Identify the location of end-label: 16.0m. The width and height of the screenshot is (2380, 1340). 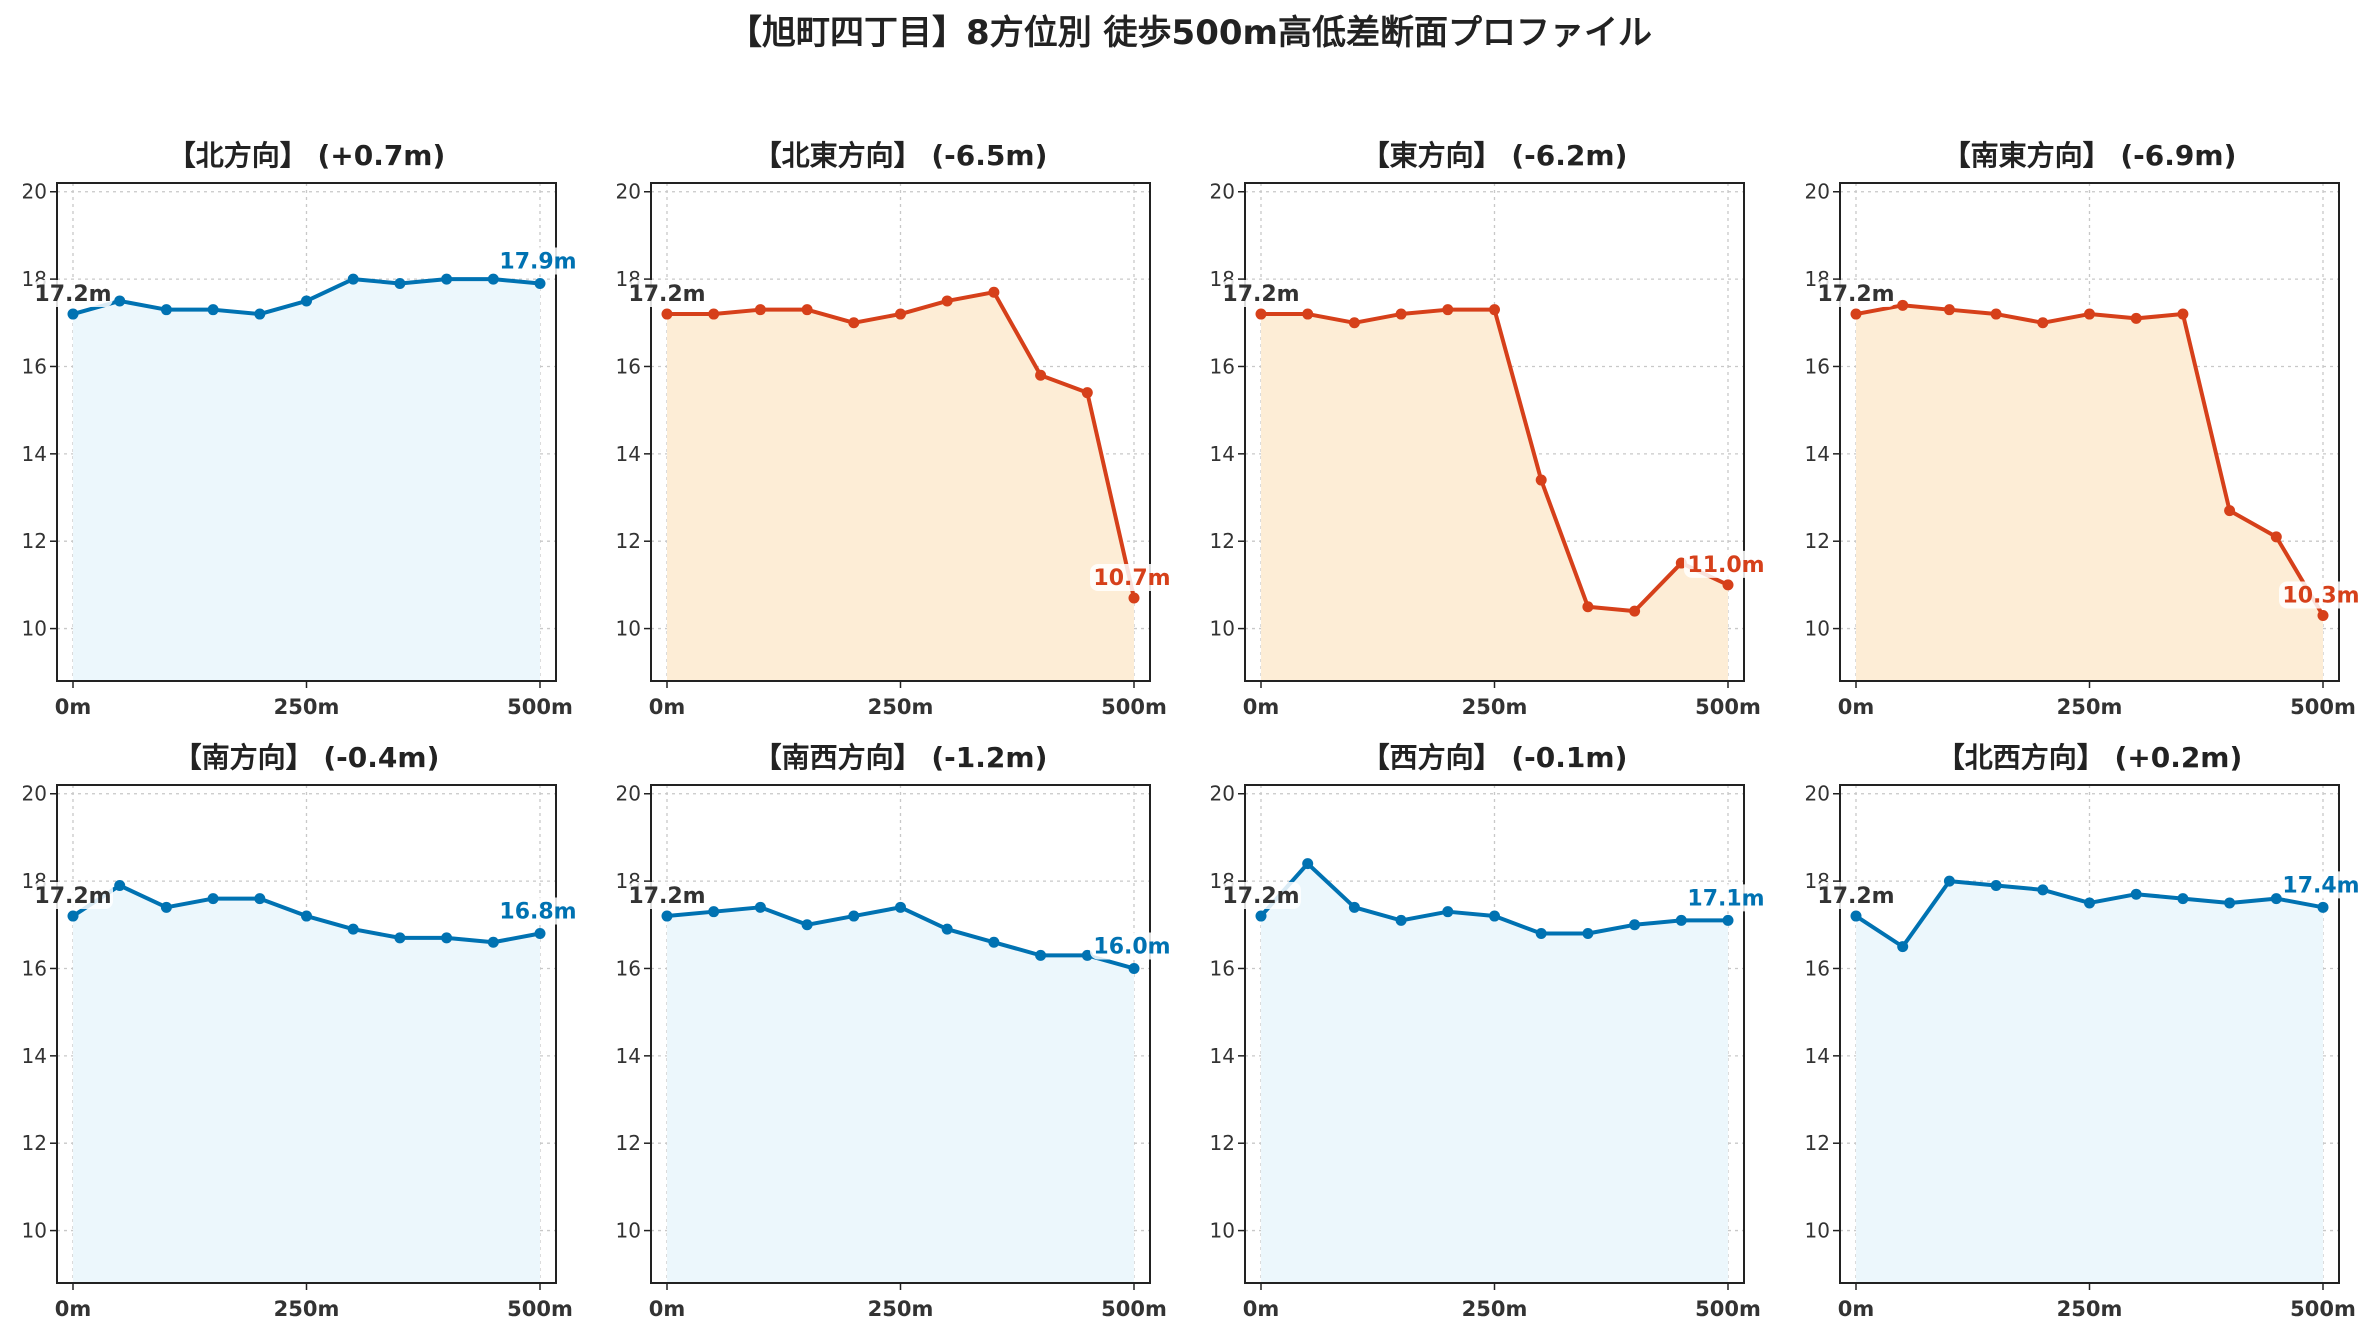
(1131, 946).